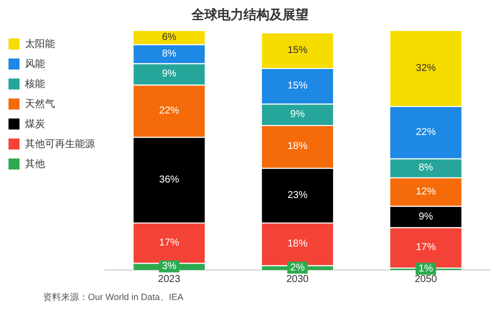 The image size is (500, 309). I want to click on legend-label: 其他, so click(35, 164).